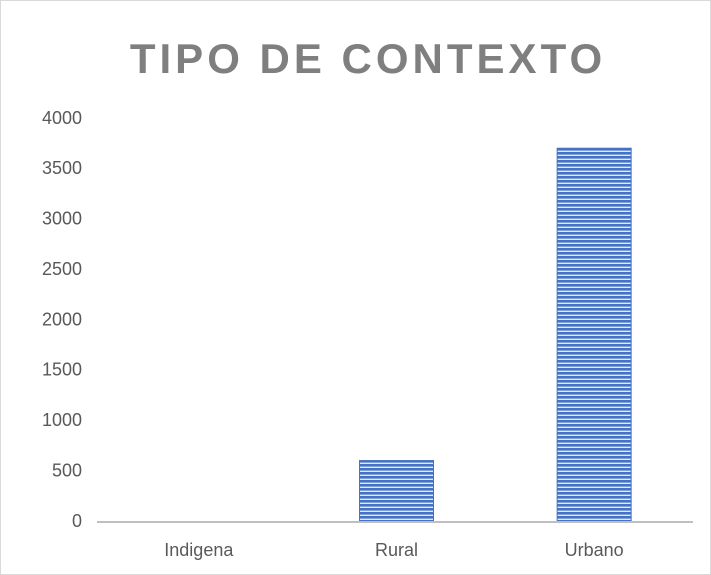 Image resolution: width=711 pixels, height=575 pixels. Describe the element at coordinates (62, 219) in the screenshot. I see `y-tick-label: 3000` at that location.